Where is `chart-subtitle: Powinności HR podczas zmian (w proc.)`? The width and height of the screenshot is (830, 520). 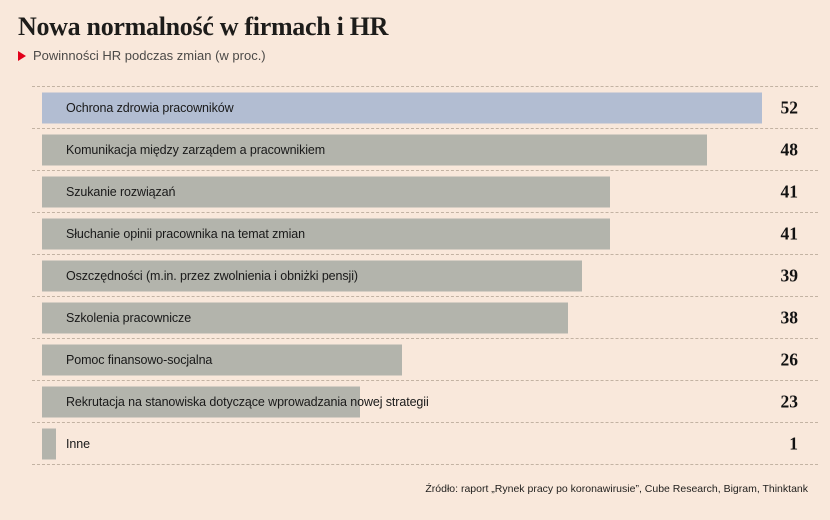 chart-subtitle: Powinności HR podczas zmian (w proc.) is located at coordinates (142, 55).